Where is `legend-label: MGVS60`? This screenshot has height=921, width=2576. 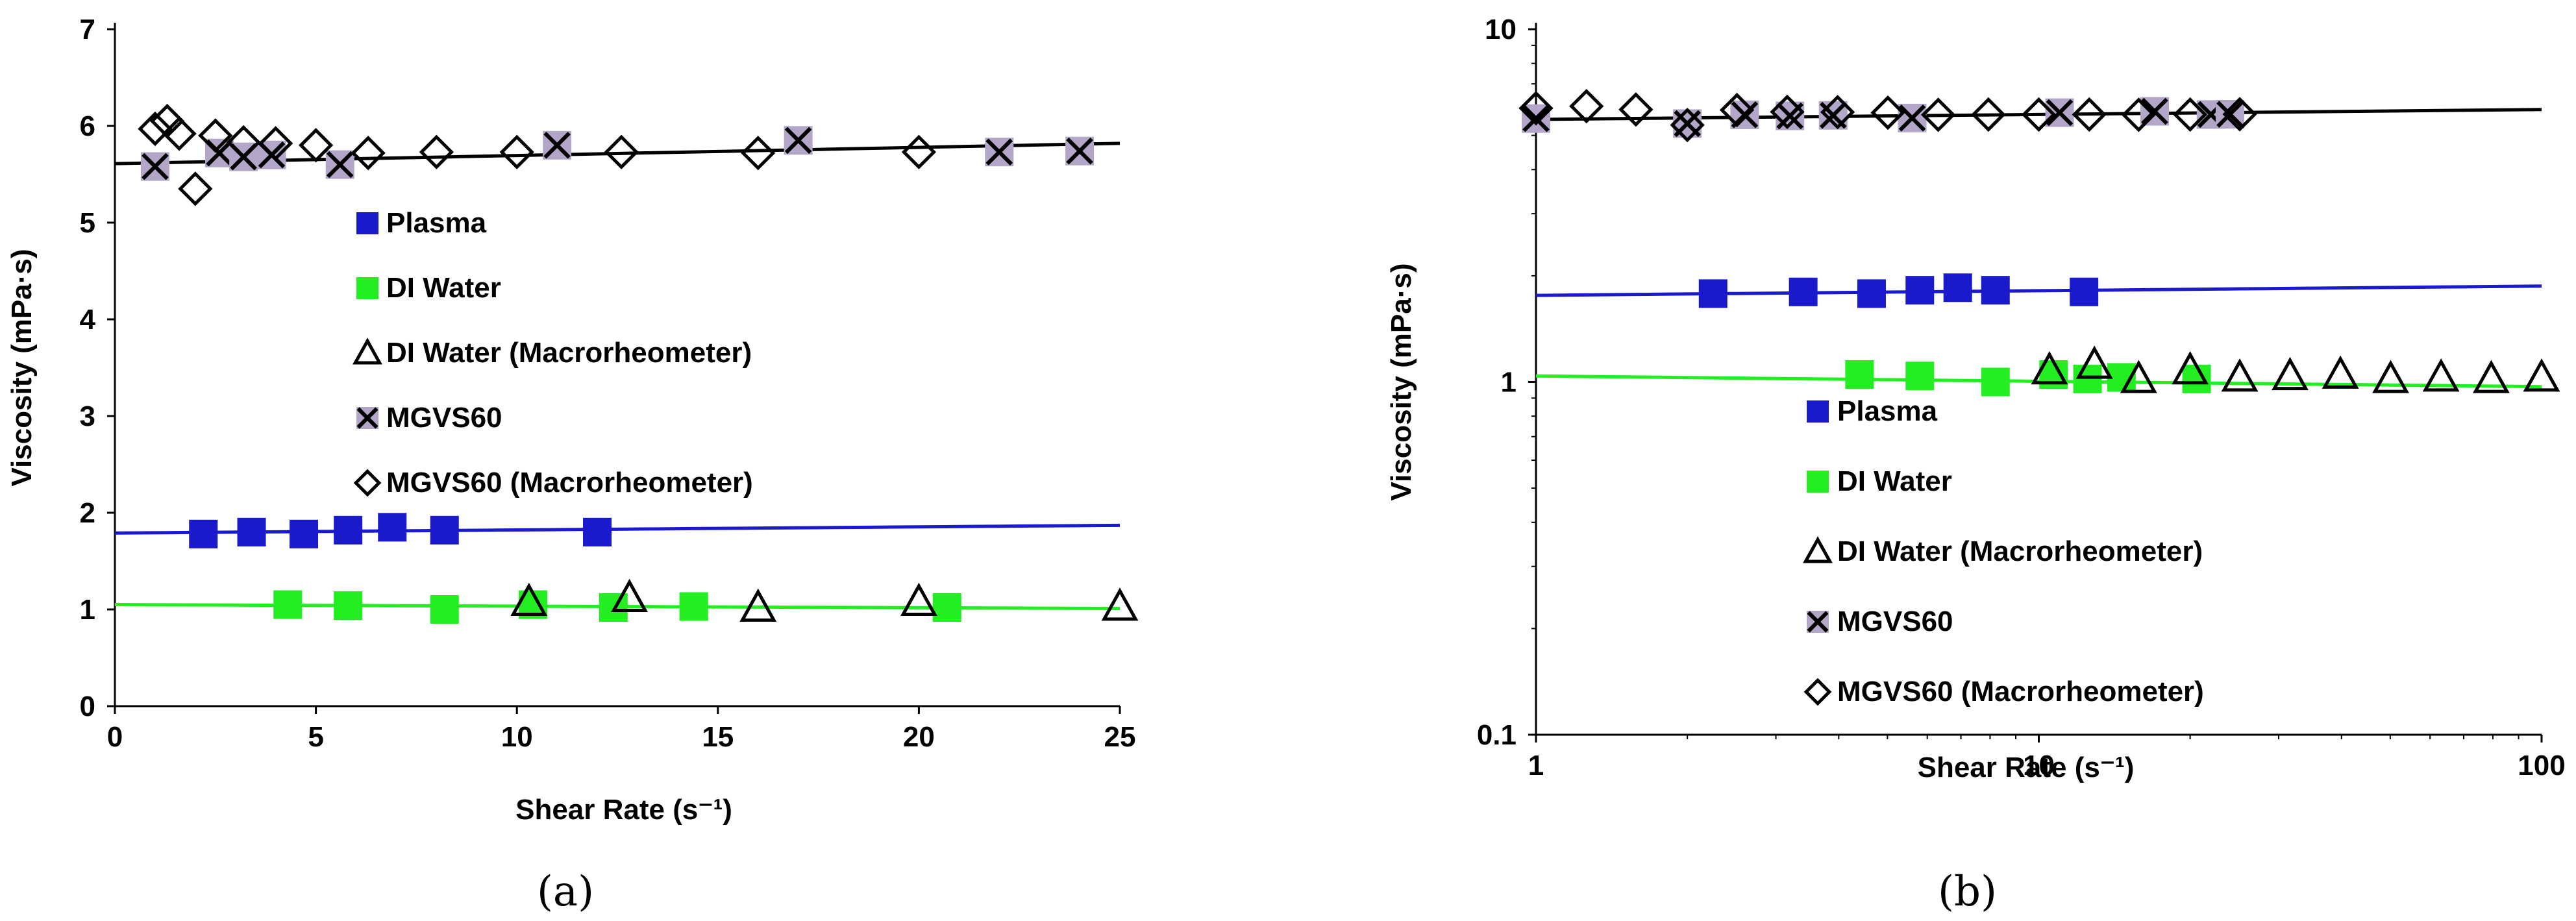
legend-label: MGVS60 is located at coordinates (1895, 621).